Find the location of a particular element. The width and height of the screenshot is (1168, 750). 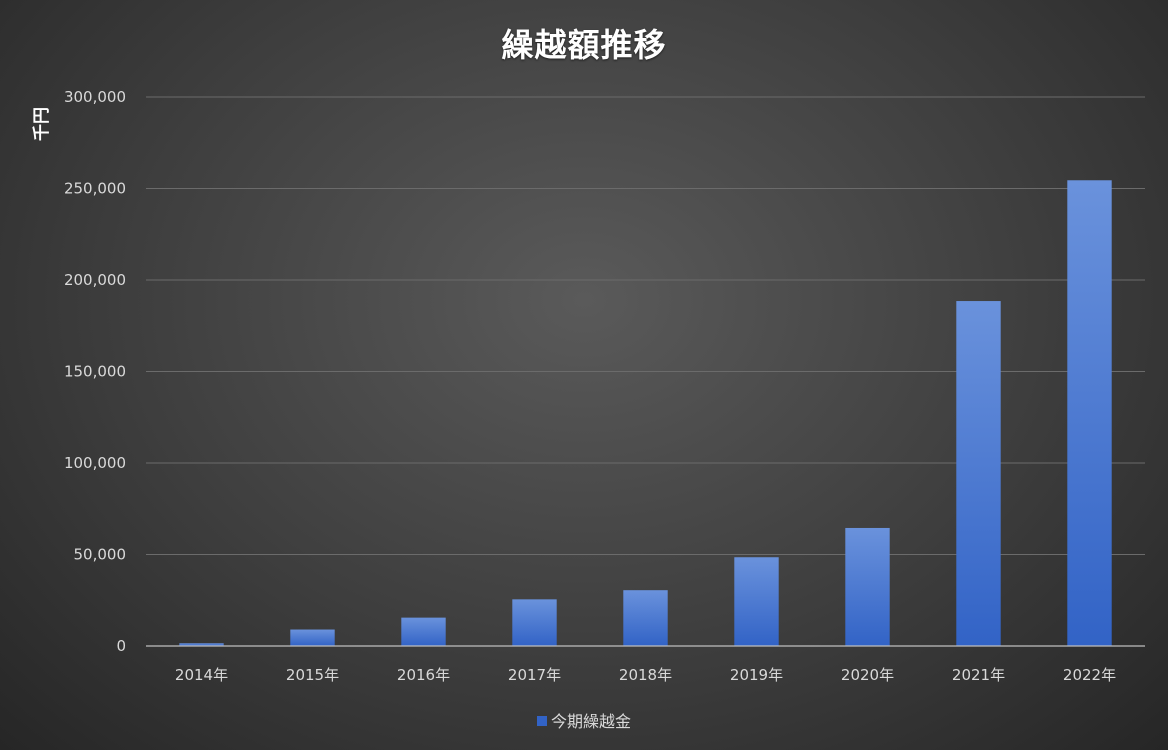

y-tick-label: 0 is located at coordinates (121, 646).